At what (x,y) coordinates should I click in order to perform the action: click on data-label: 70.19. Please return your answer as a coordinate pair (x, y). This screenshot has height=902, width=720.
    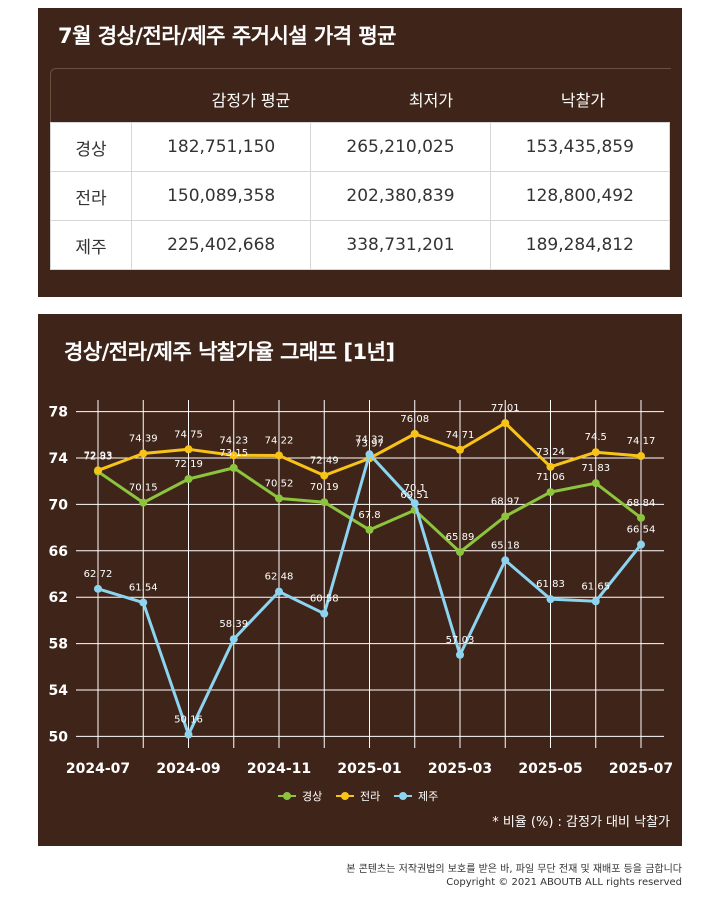
    Looking at the image, I should click on (324, 487).